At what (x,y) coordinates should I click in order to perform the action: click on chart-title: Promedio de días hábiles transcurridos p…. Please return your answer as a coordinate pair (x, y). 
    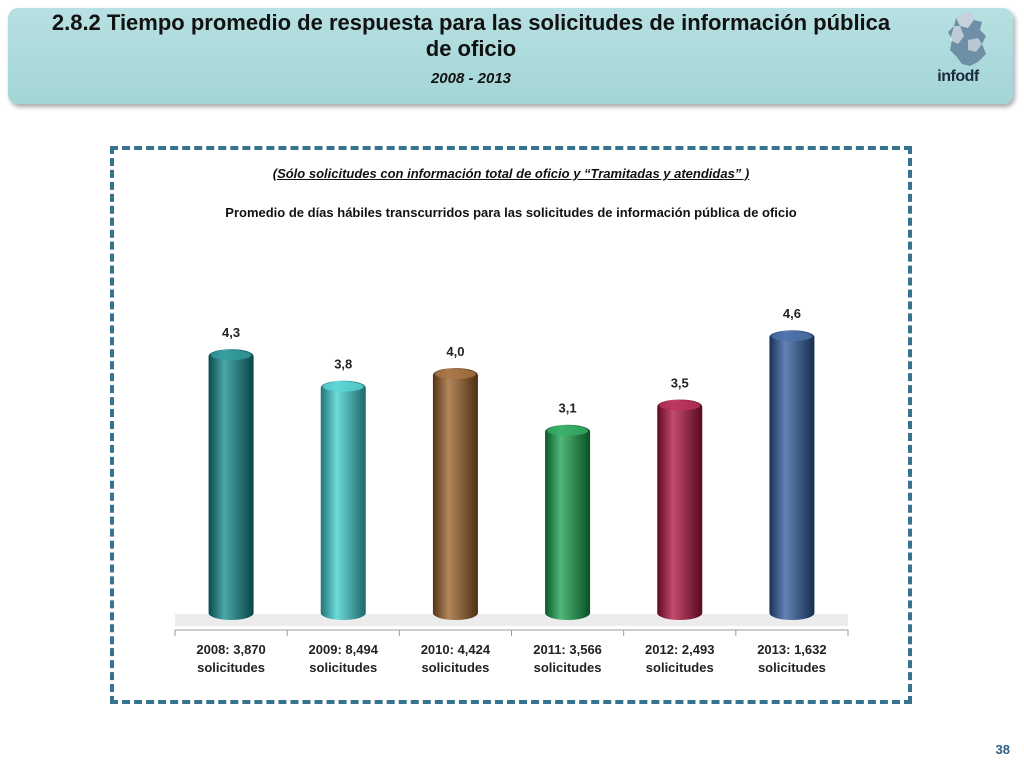
    Looking at the image, I should click on (511, 212).